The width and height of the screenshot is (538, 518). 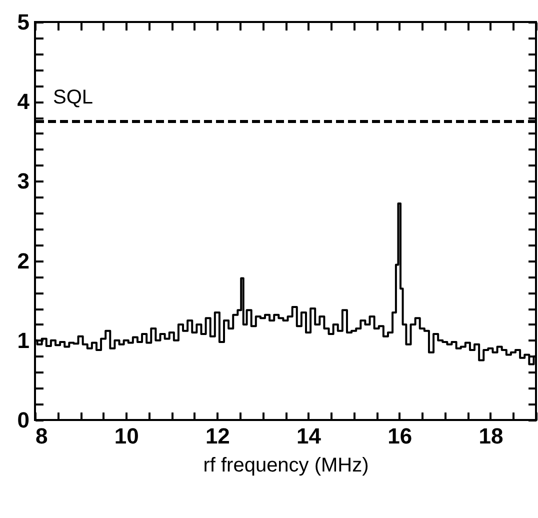 I want to click on y-tick-label: 2, so click(x=23, y=261).